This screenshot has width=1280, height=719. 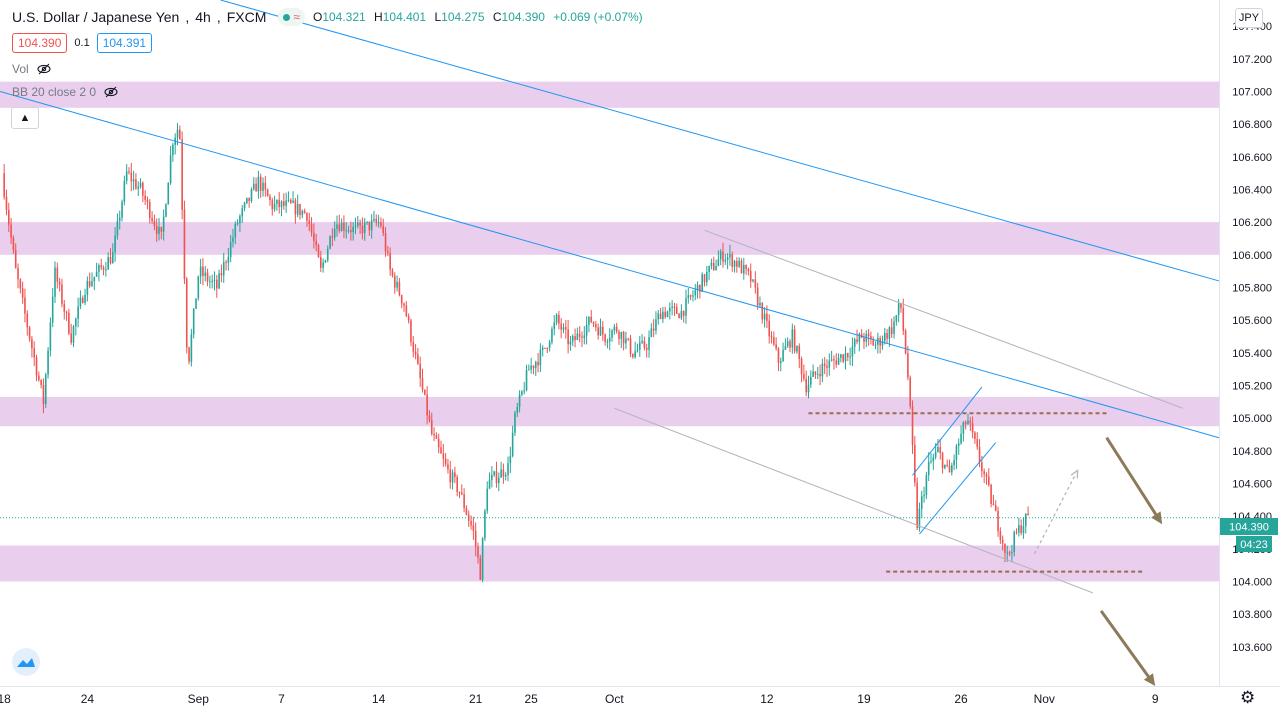 I want to click on volume-indicator-row: Vol, so click(x=31, y=69).